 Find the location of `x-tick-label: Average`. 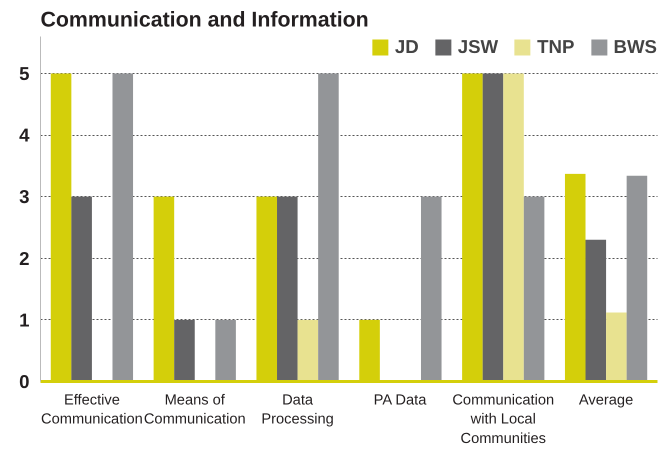

x-tick-label: Average is located at coordinates (606, 400).